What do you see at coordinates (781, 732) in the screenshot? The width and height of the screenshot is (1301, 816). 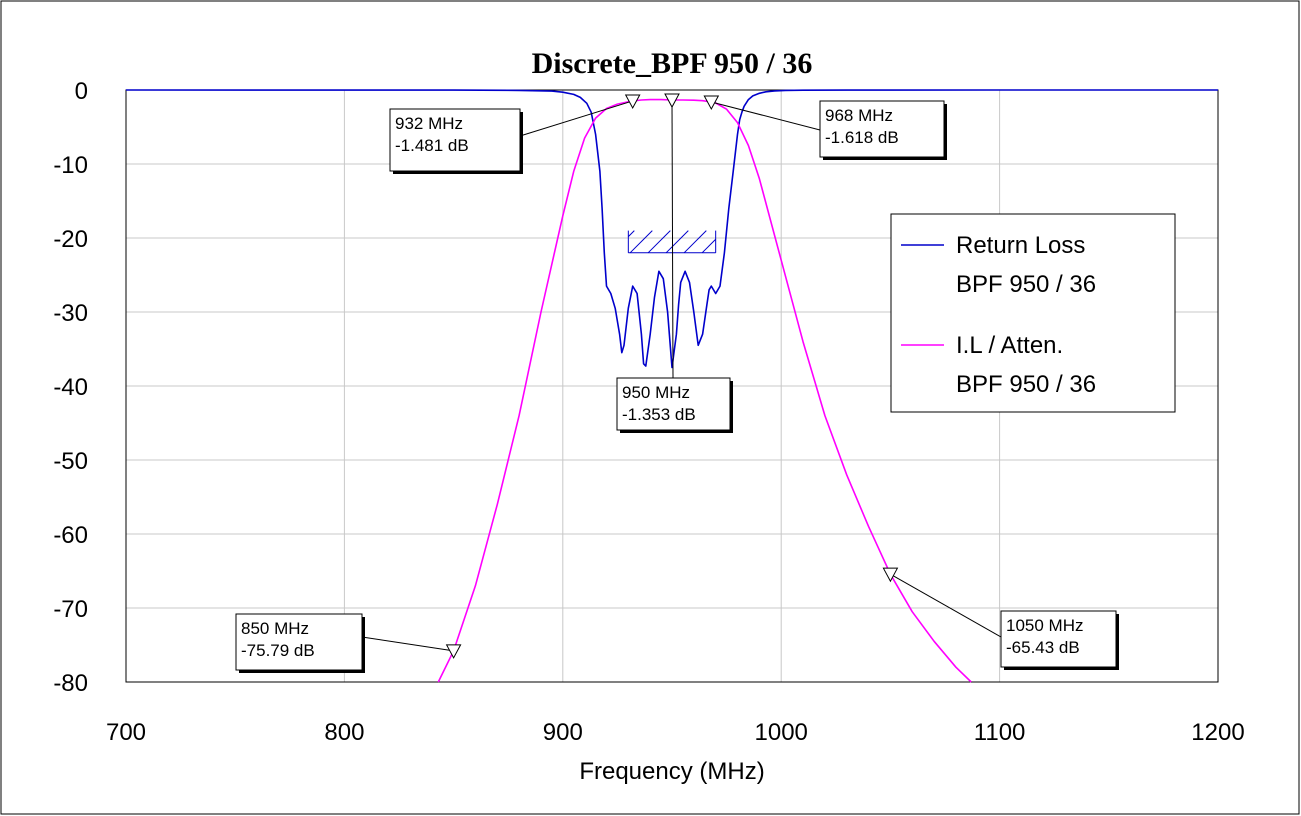 I see `x-tick-label: 1000` at bounding box center [781, 732].